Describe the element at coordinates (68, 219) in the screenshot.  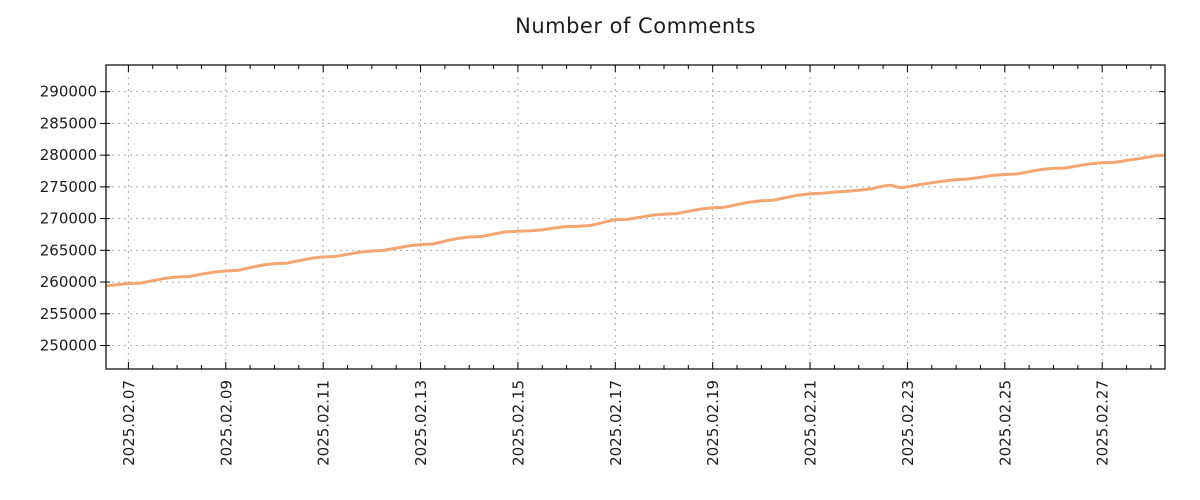
I see `y-tick-label: 270000` at that location.